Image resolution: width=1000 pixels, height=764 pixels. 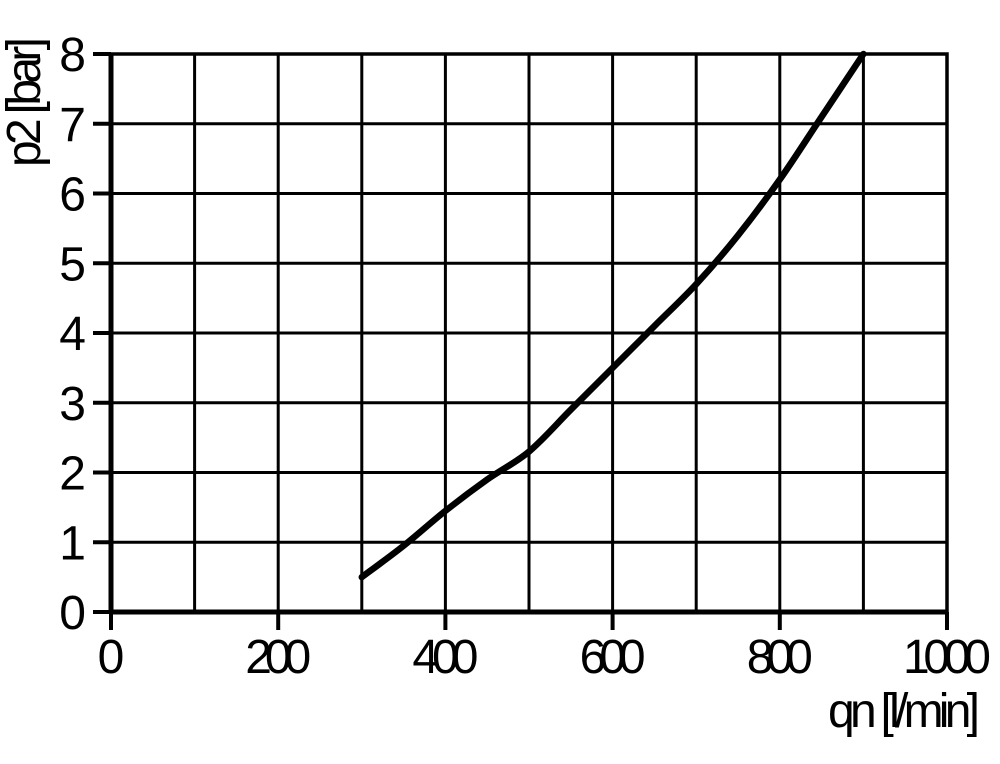 What do you see at coordinates (544, 657) in the screenshot?
I see `x-tick-labels: 0 200 400 600 800 1000` at bounding box center [544, 657].